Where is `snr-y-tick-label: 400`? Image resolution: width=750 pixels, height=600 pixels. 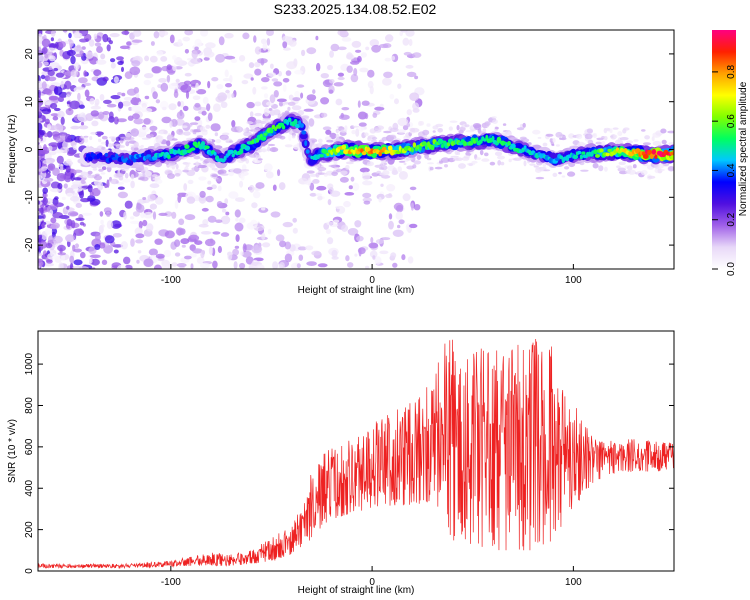
snr-y-tick-label: 400 is located at coordinates (29, 487).